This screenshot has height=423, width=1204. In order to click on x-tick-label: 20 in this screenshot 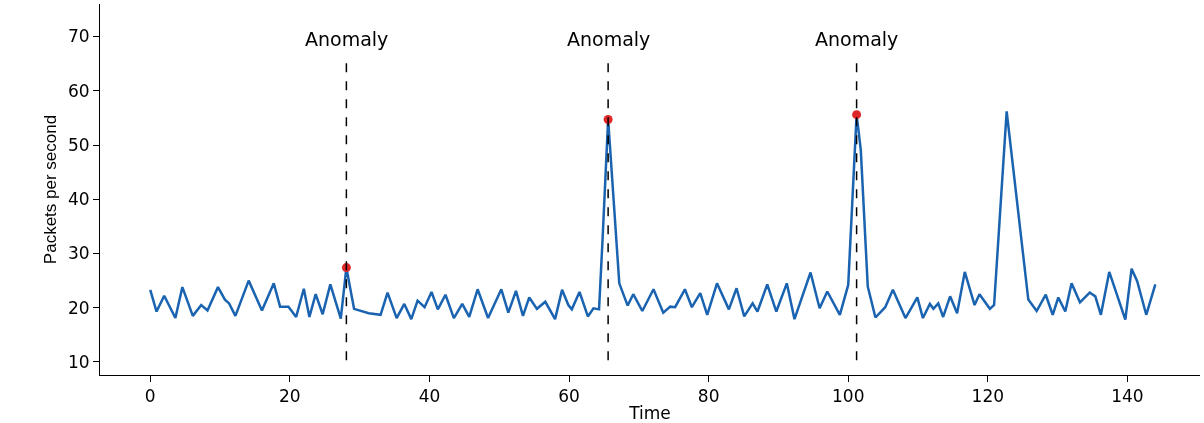, I will do `click(290, 396)`.